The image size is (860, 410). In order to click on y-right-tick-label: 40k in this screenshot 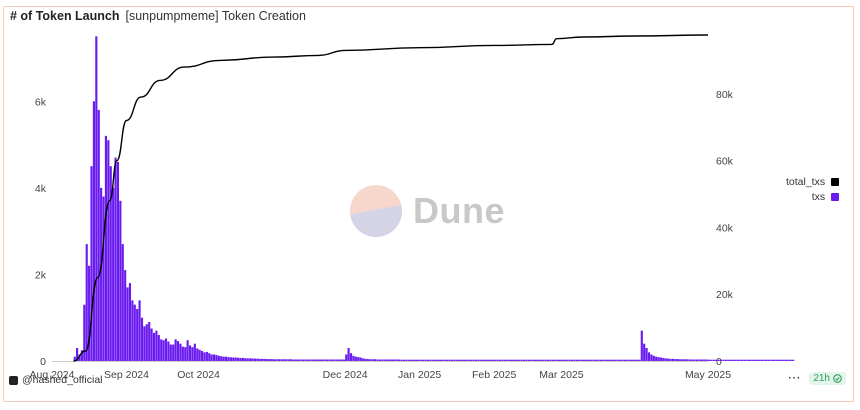, I will do `click(725, 228)`.